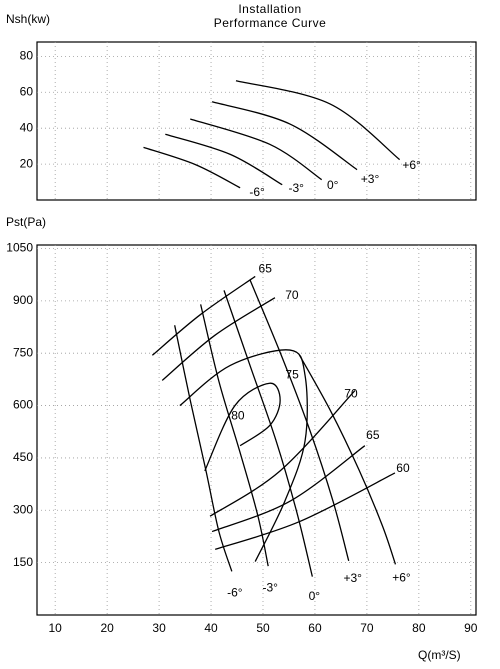 The height and width of the screenshot is (669, 500). What do you see at coordinates (211, 628) in the screenshot?
I see `x-tick-label: 40` at bounding box center [211, 628].